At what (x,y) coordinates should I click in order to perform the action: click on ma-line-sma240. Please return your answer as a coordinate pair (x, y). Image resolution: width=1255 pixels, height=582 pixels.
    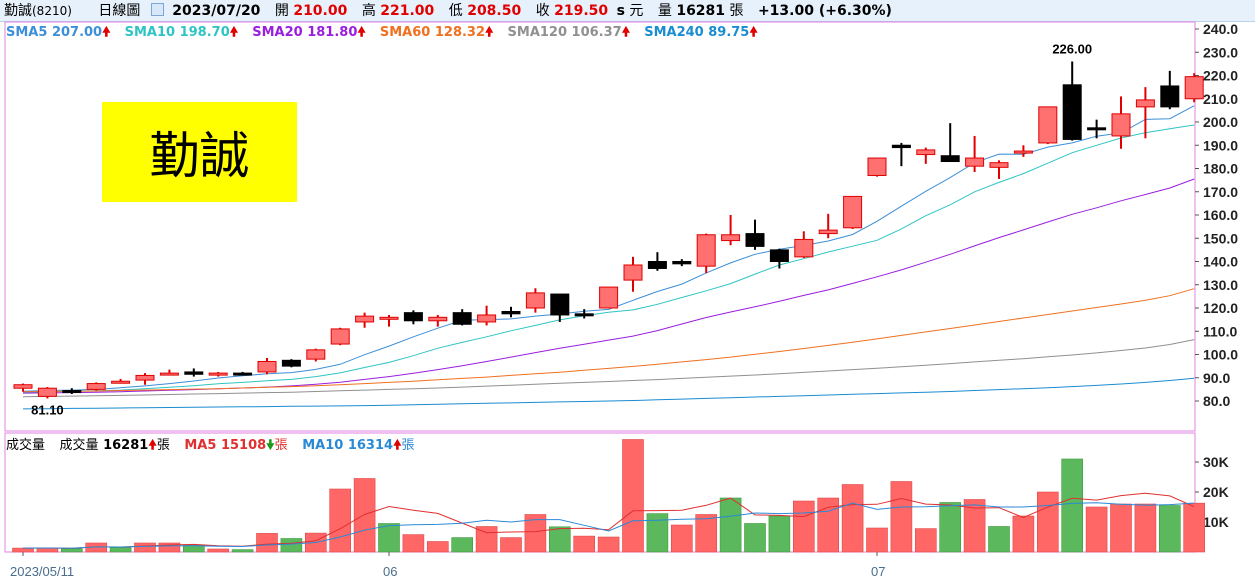
    Looking at the image, I should click on (608, 393).